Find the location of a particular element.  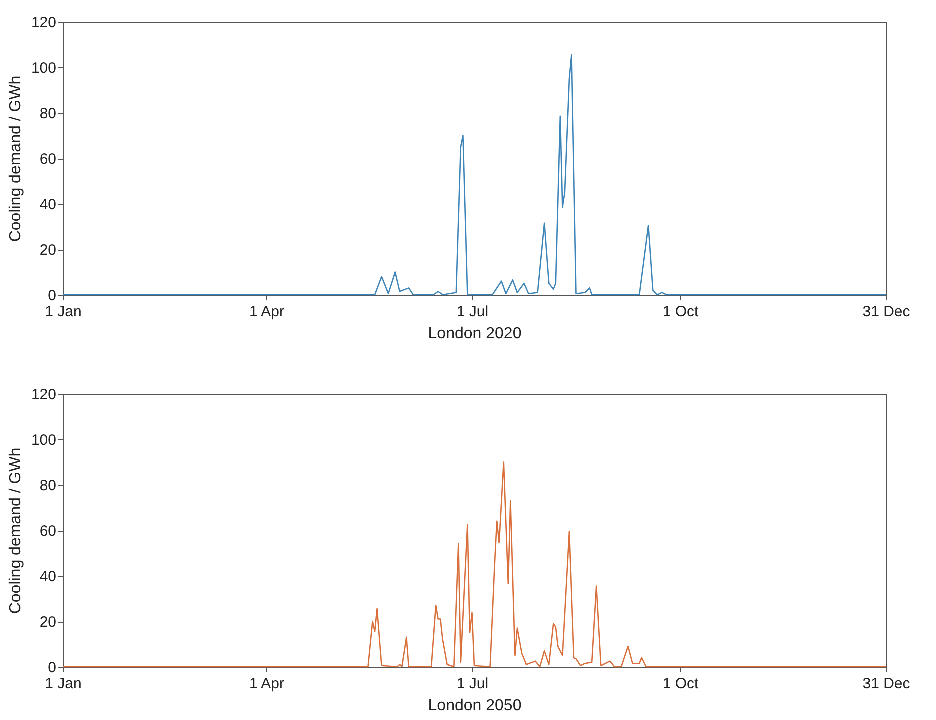

x-axis-title: London 2050 is located at coordinates (475, 706).